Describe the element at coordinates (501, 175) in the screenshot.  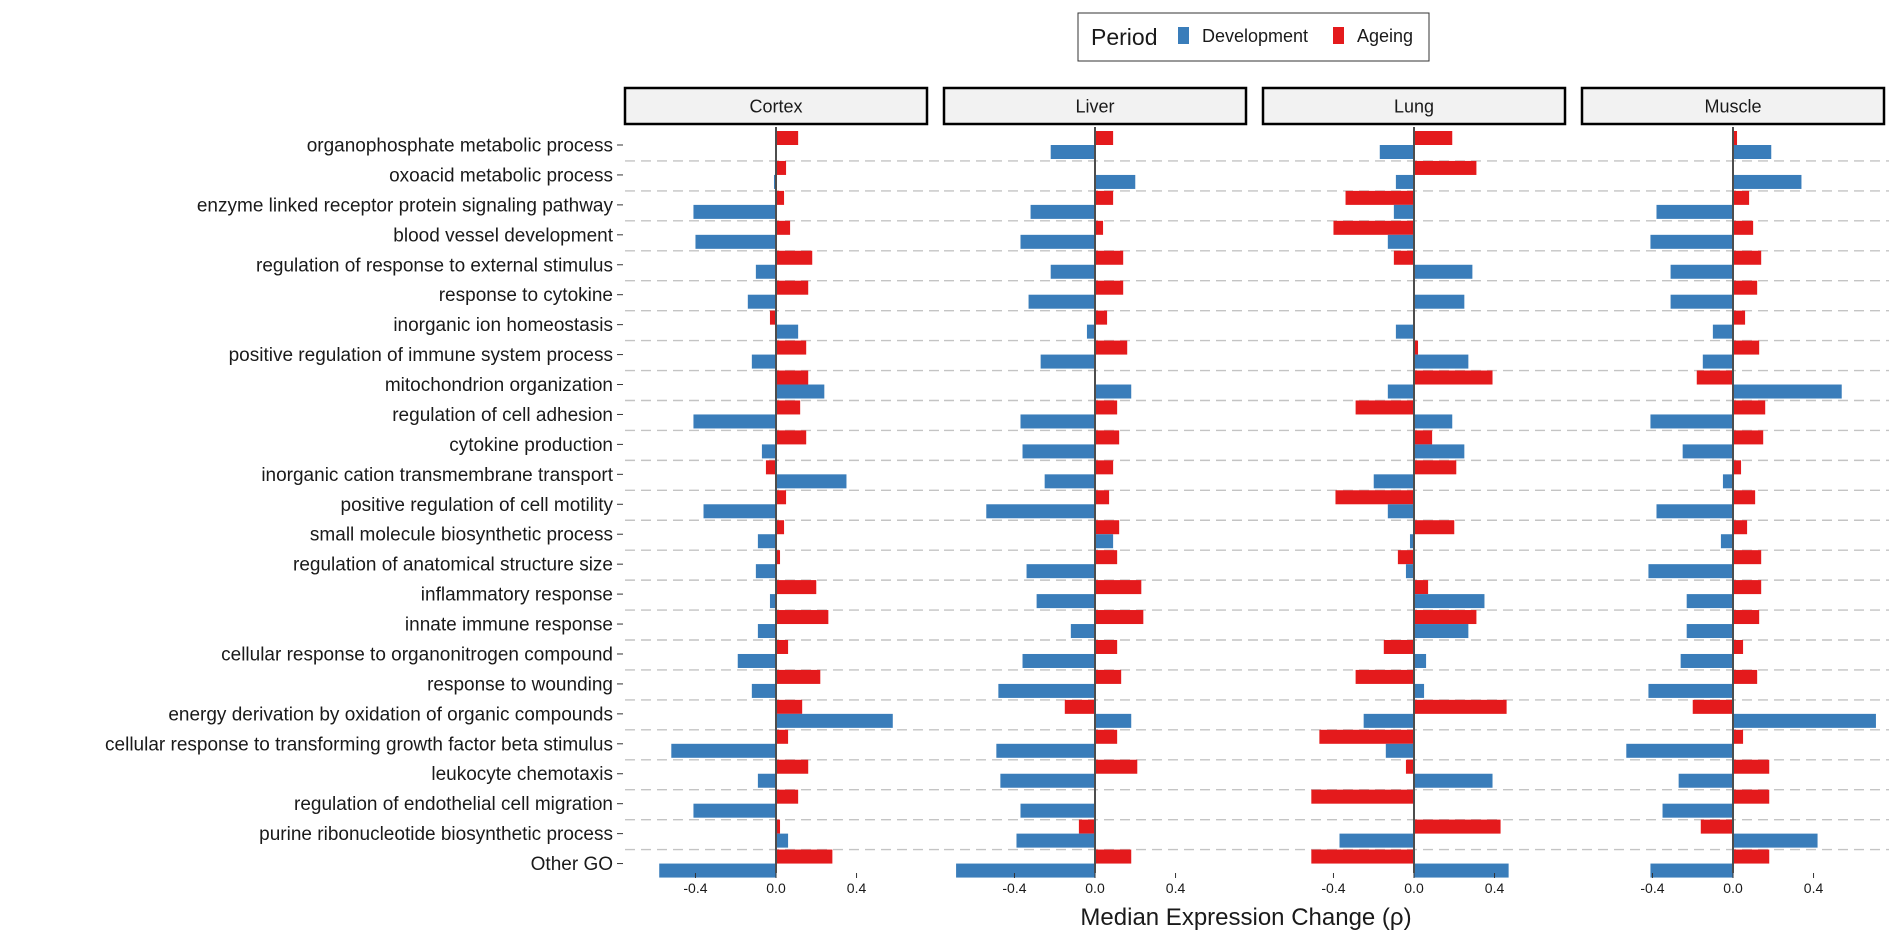
I see `category-label: oxoacid metabolic process` at that location.